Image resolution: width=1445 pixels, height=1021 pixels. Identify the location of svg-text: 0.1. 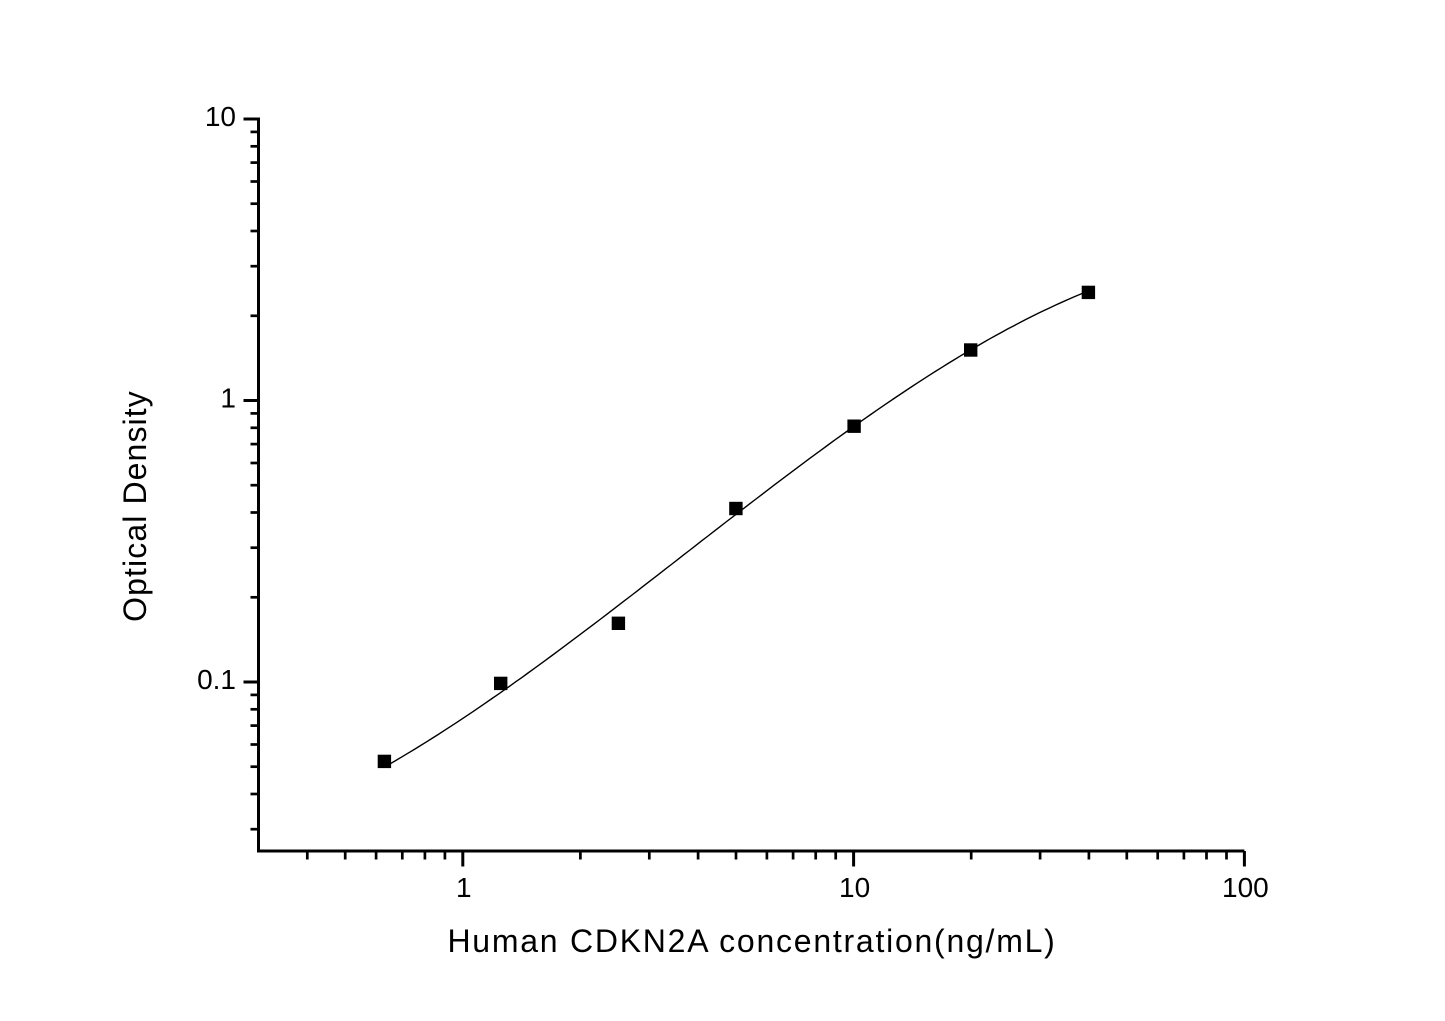
(216, 679).